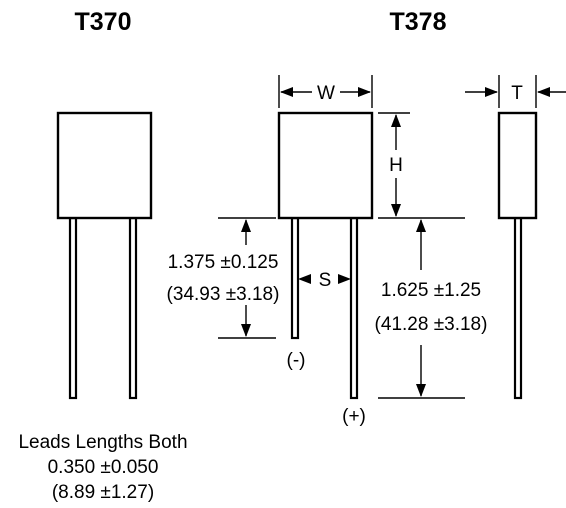 The height and width of the screenshot is (508, 566). Describe the element at coordinates (104, 165) in the screenshot. I see `t370-body` at that location.